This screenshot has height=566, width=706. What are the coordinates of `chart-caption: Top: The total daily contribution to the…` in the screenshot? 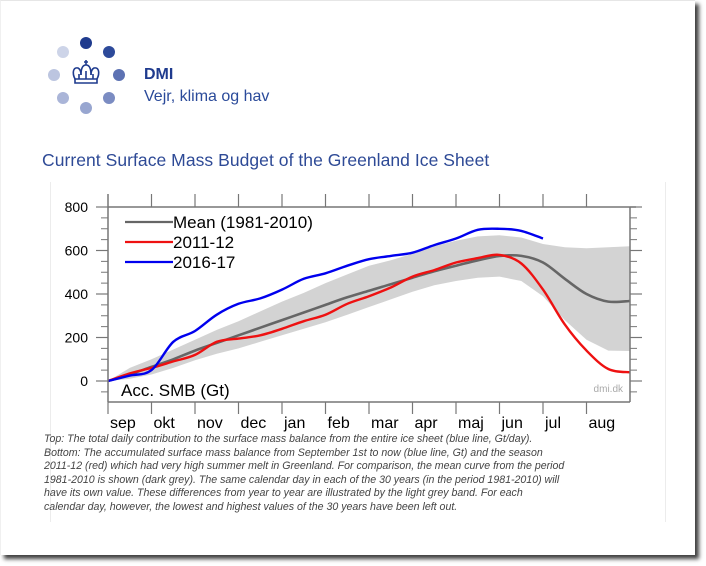 It's located at (359, 473).